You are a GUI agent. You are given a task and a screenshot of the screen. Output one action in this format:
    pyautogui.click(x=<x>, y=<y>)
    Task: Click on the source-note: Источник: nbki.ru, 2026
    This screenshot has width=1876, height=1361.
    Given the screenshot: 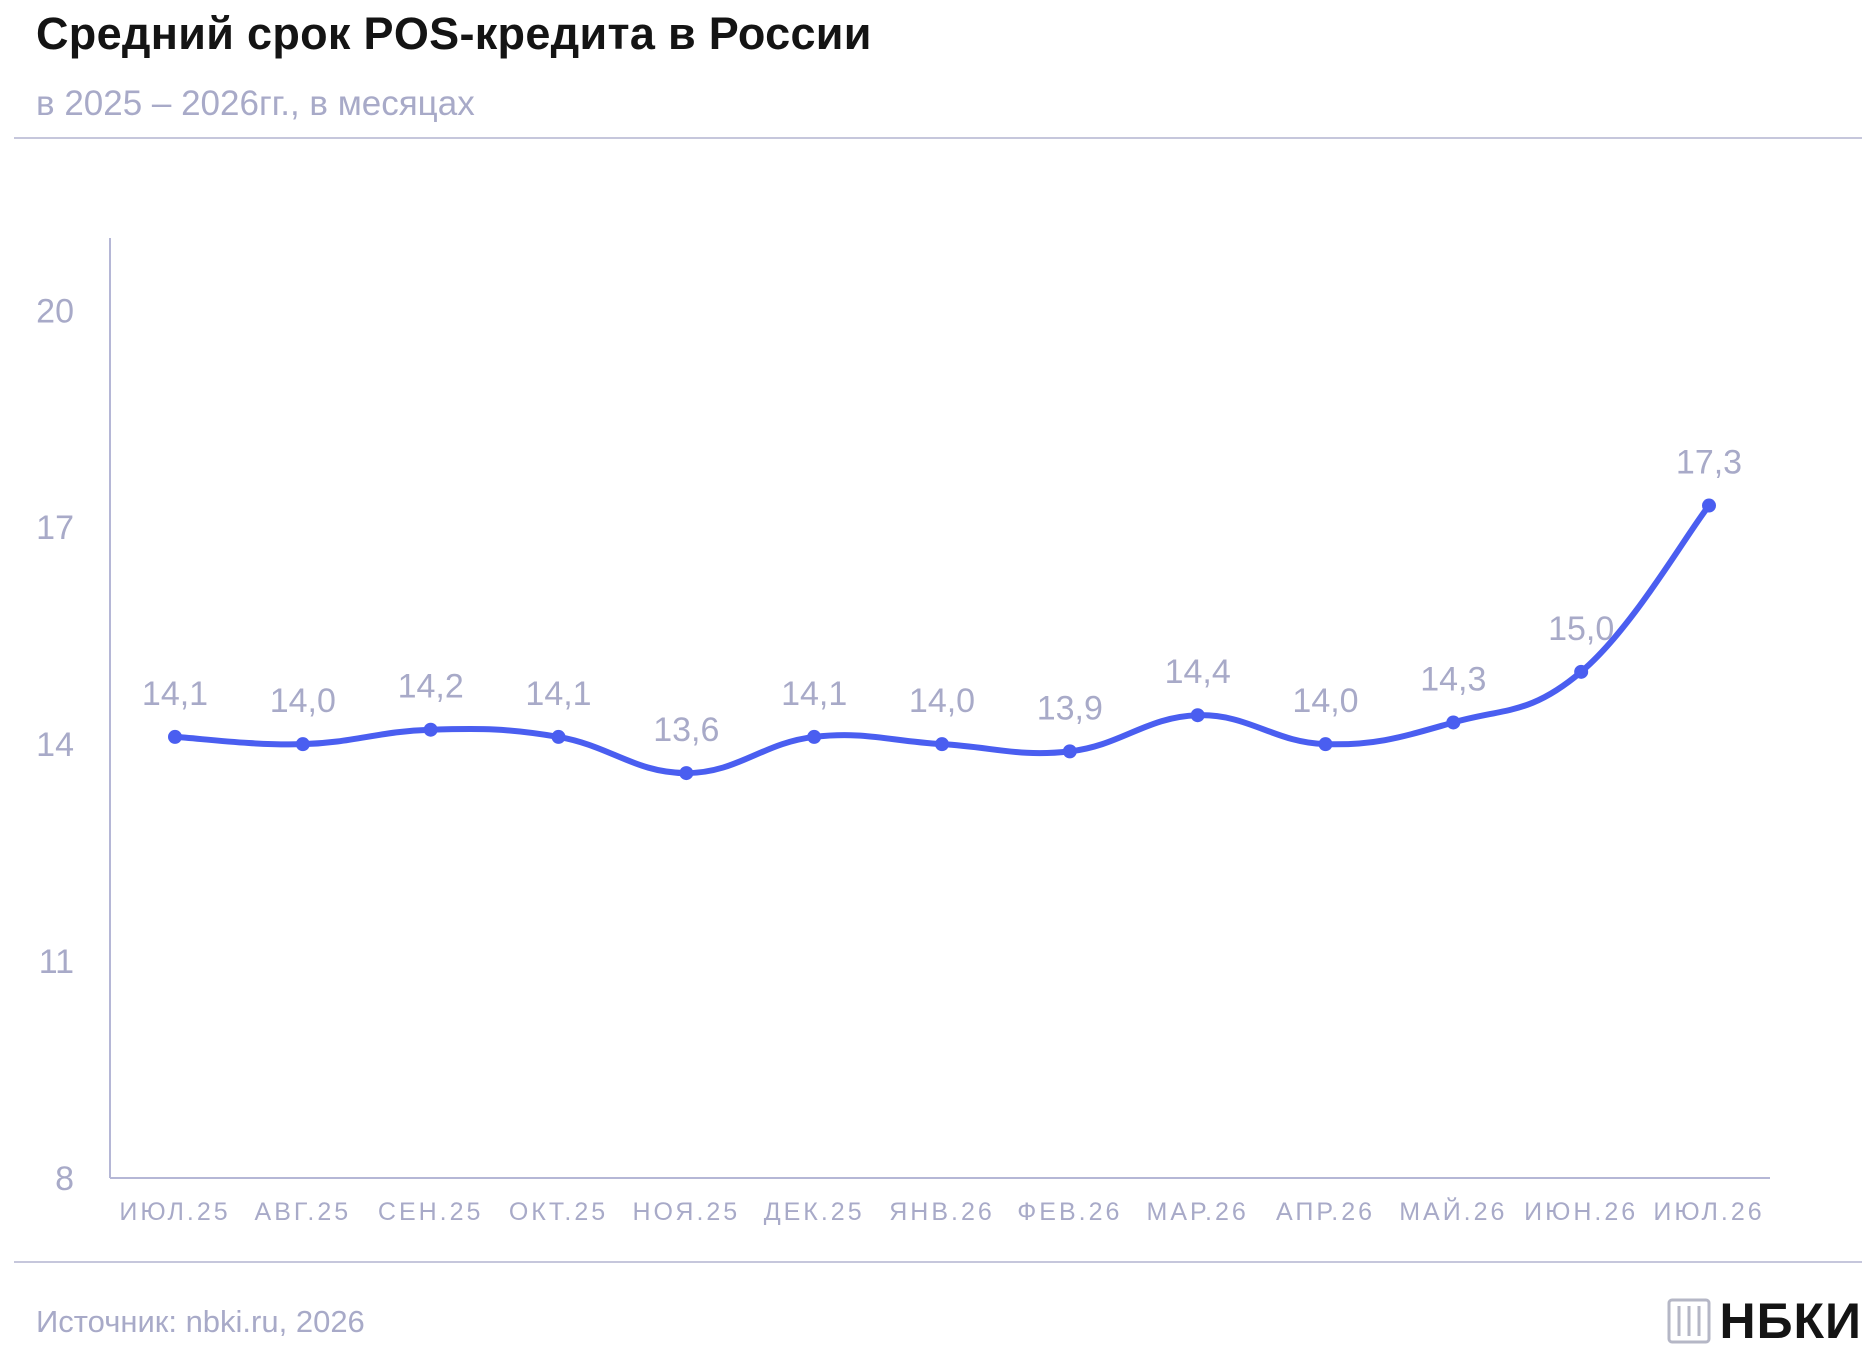 What is the action you would take?
    pyautogui.click(x=200, y=1321)
    